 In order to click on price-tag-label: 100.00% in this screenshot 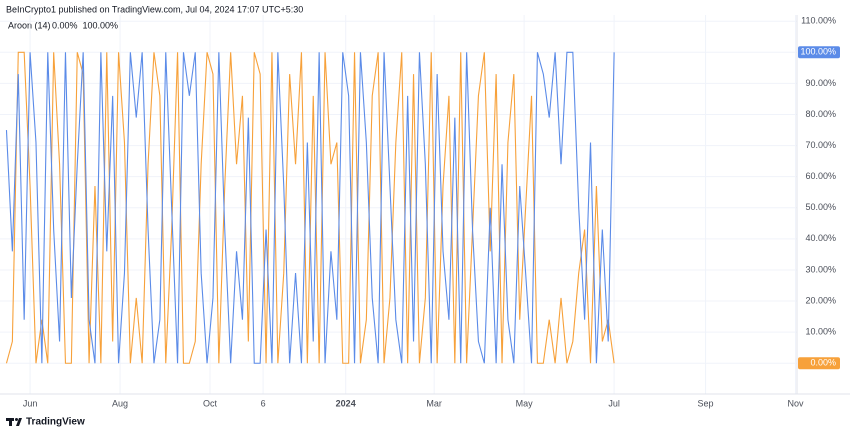, I will do `click(818, 52)`.